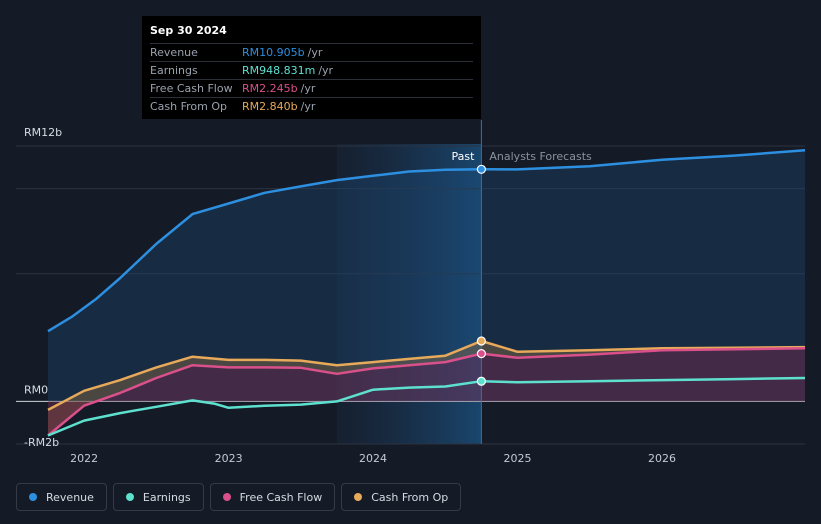 Image resolution: width=821 pixels, height=524 pixels. What do you see at coordinates (481, 169) in the screenshot?
I see `revenue-marker` at bounding box center [481, 169].